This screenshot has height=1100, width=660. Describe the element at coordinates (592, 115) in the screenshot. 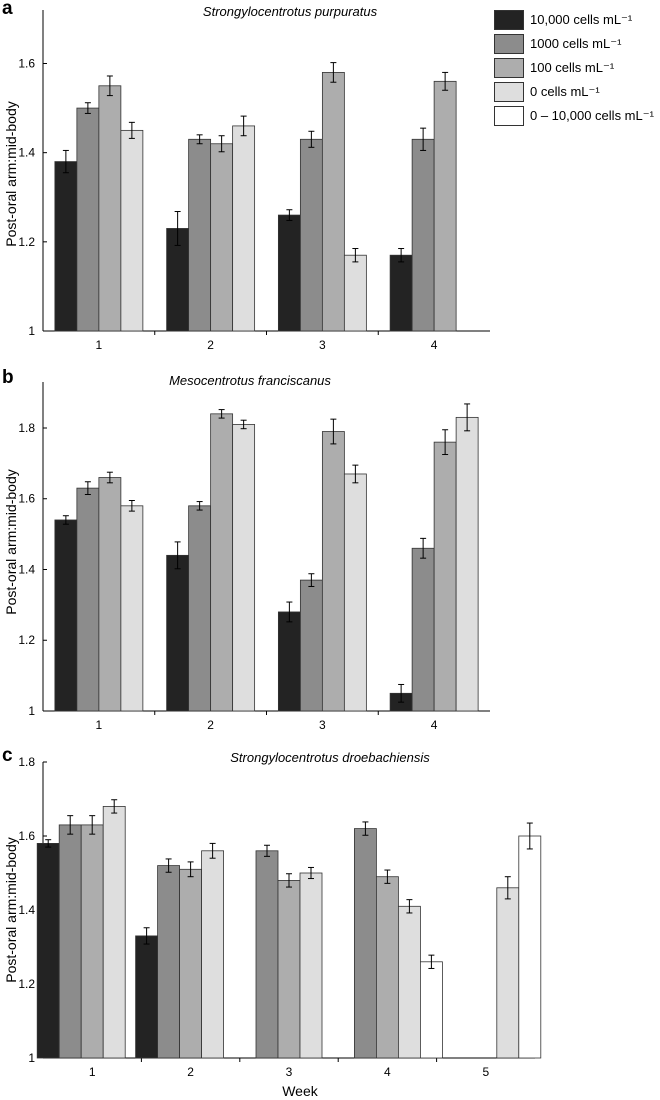

I see `legend-label: 0 – 10,000 cells mL⁻¹` at that location.